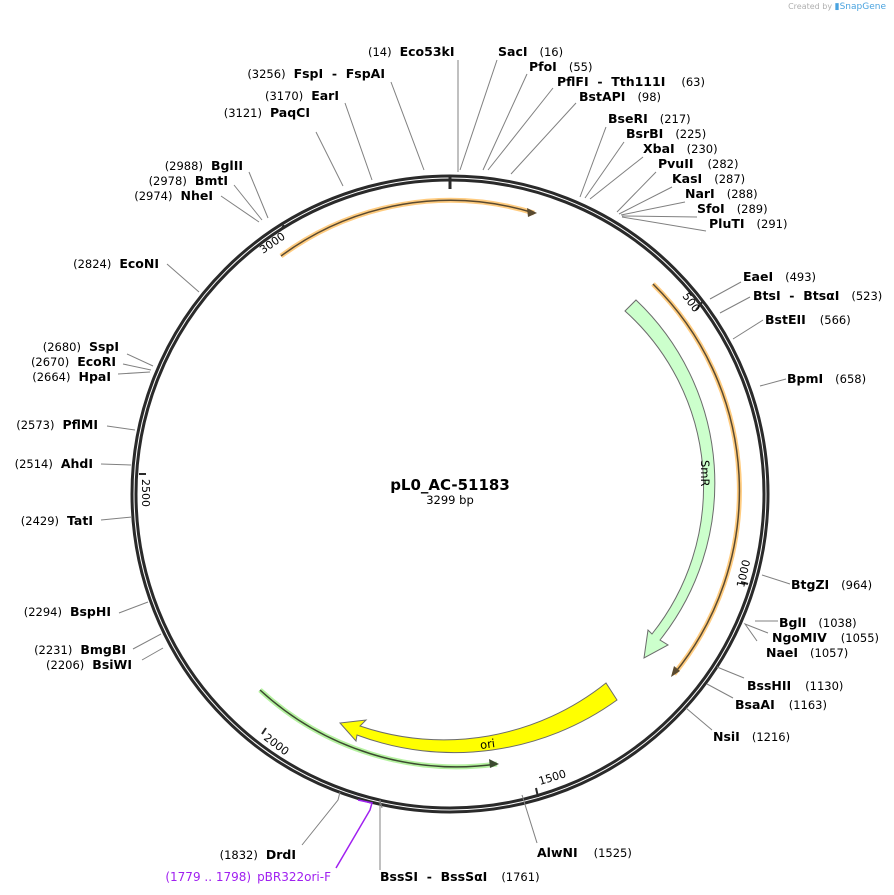 This screenshot has height=895, width=894. I want to click on enzyme-nhei: (2974) NheI, so click(173, 195).